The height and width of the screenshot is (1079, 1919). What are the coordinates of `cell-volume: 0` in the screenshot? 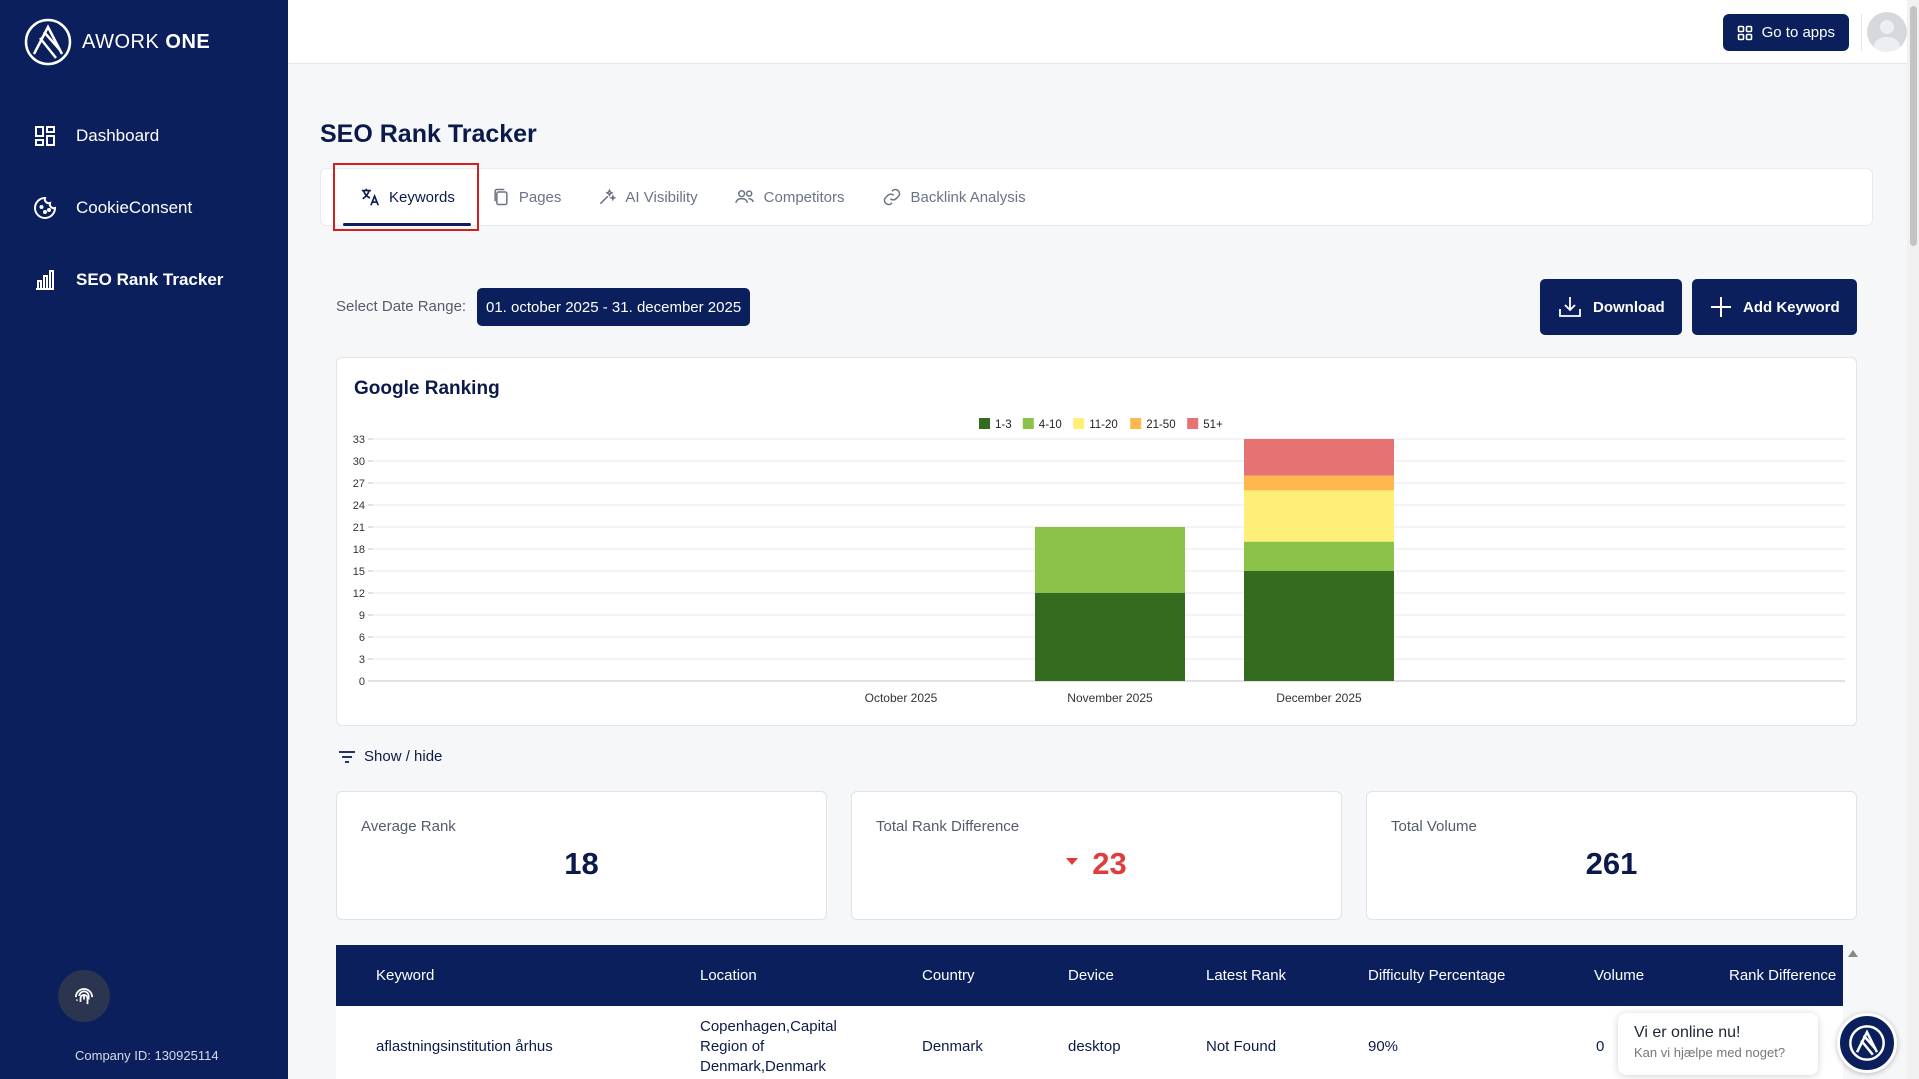 It's located at (1600, 1046).